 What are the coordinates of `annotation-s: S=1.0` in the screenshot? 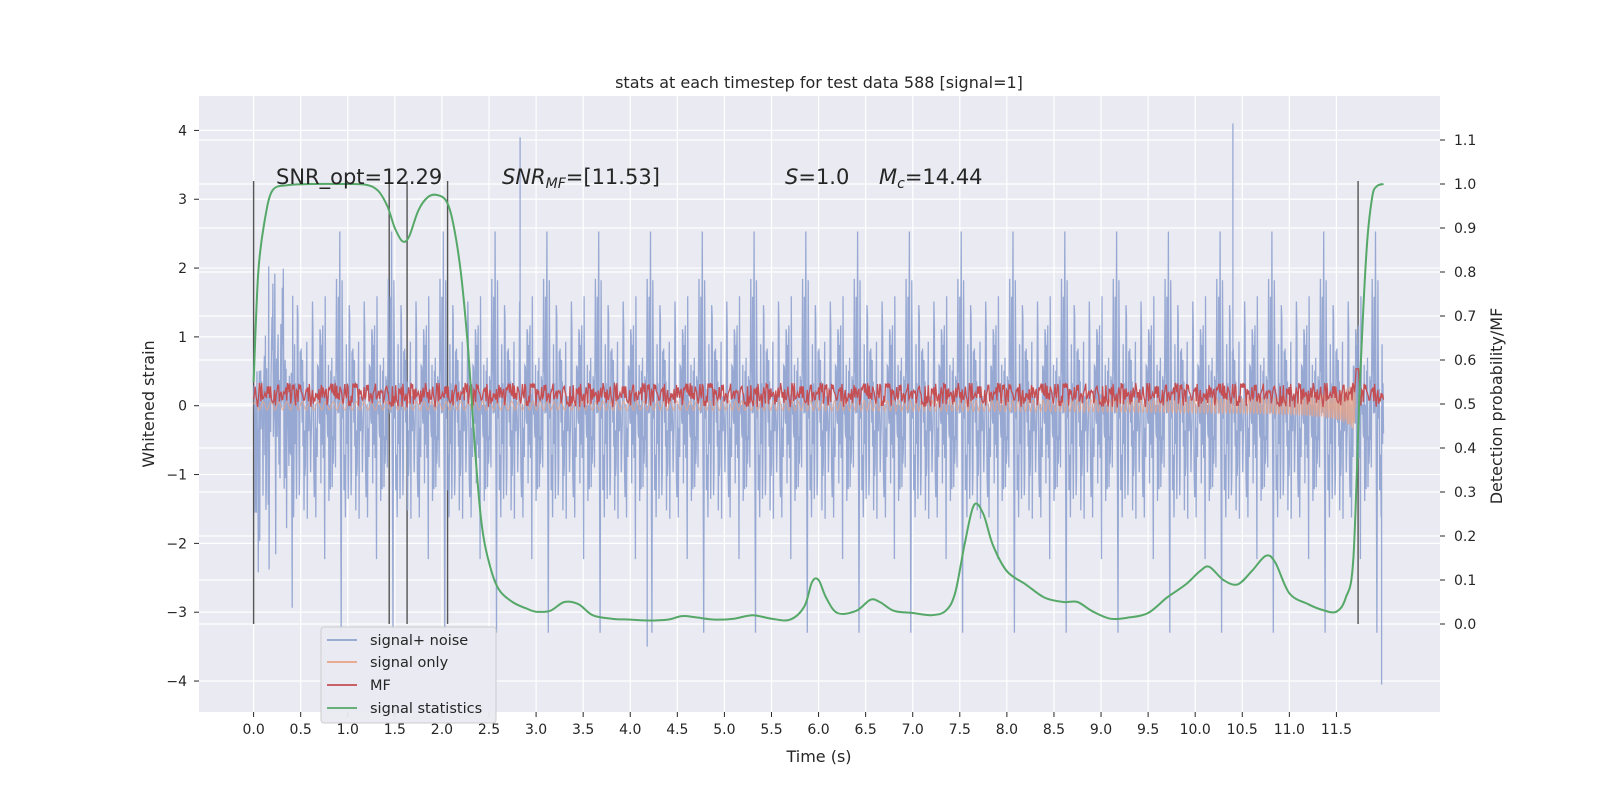 It's located at (817, 177).